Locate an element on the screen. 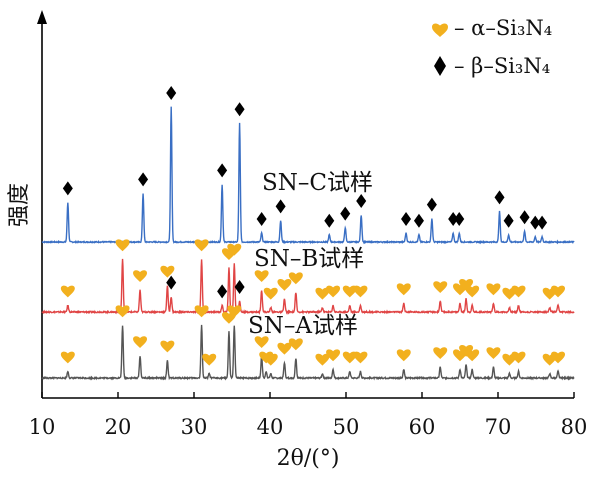 Image resolution: width=594 pixels, height=480 pixels. x-tick-label: 30 is located at coordinates (194, 427).